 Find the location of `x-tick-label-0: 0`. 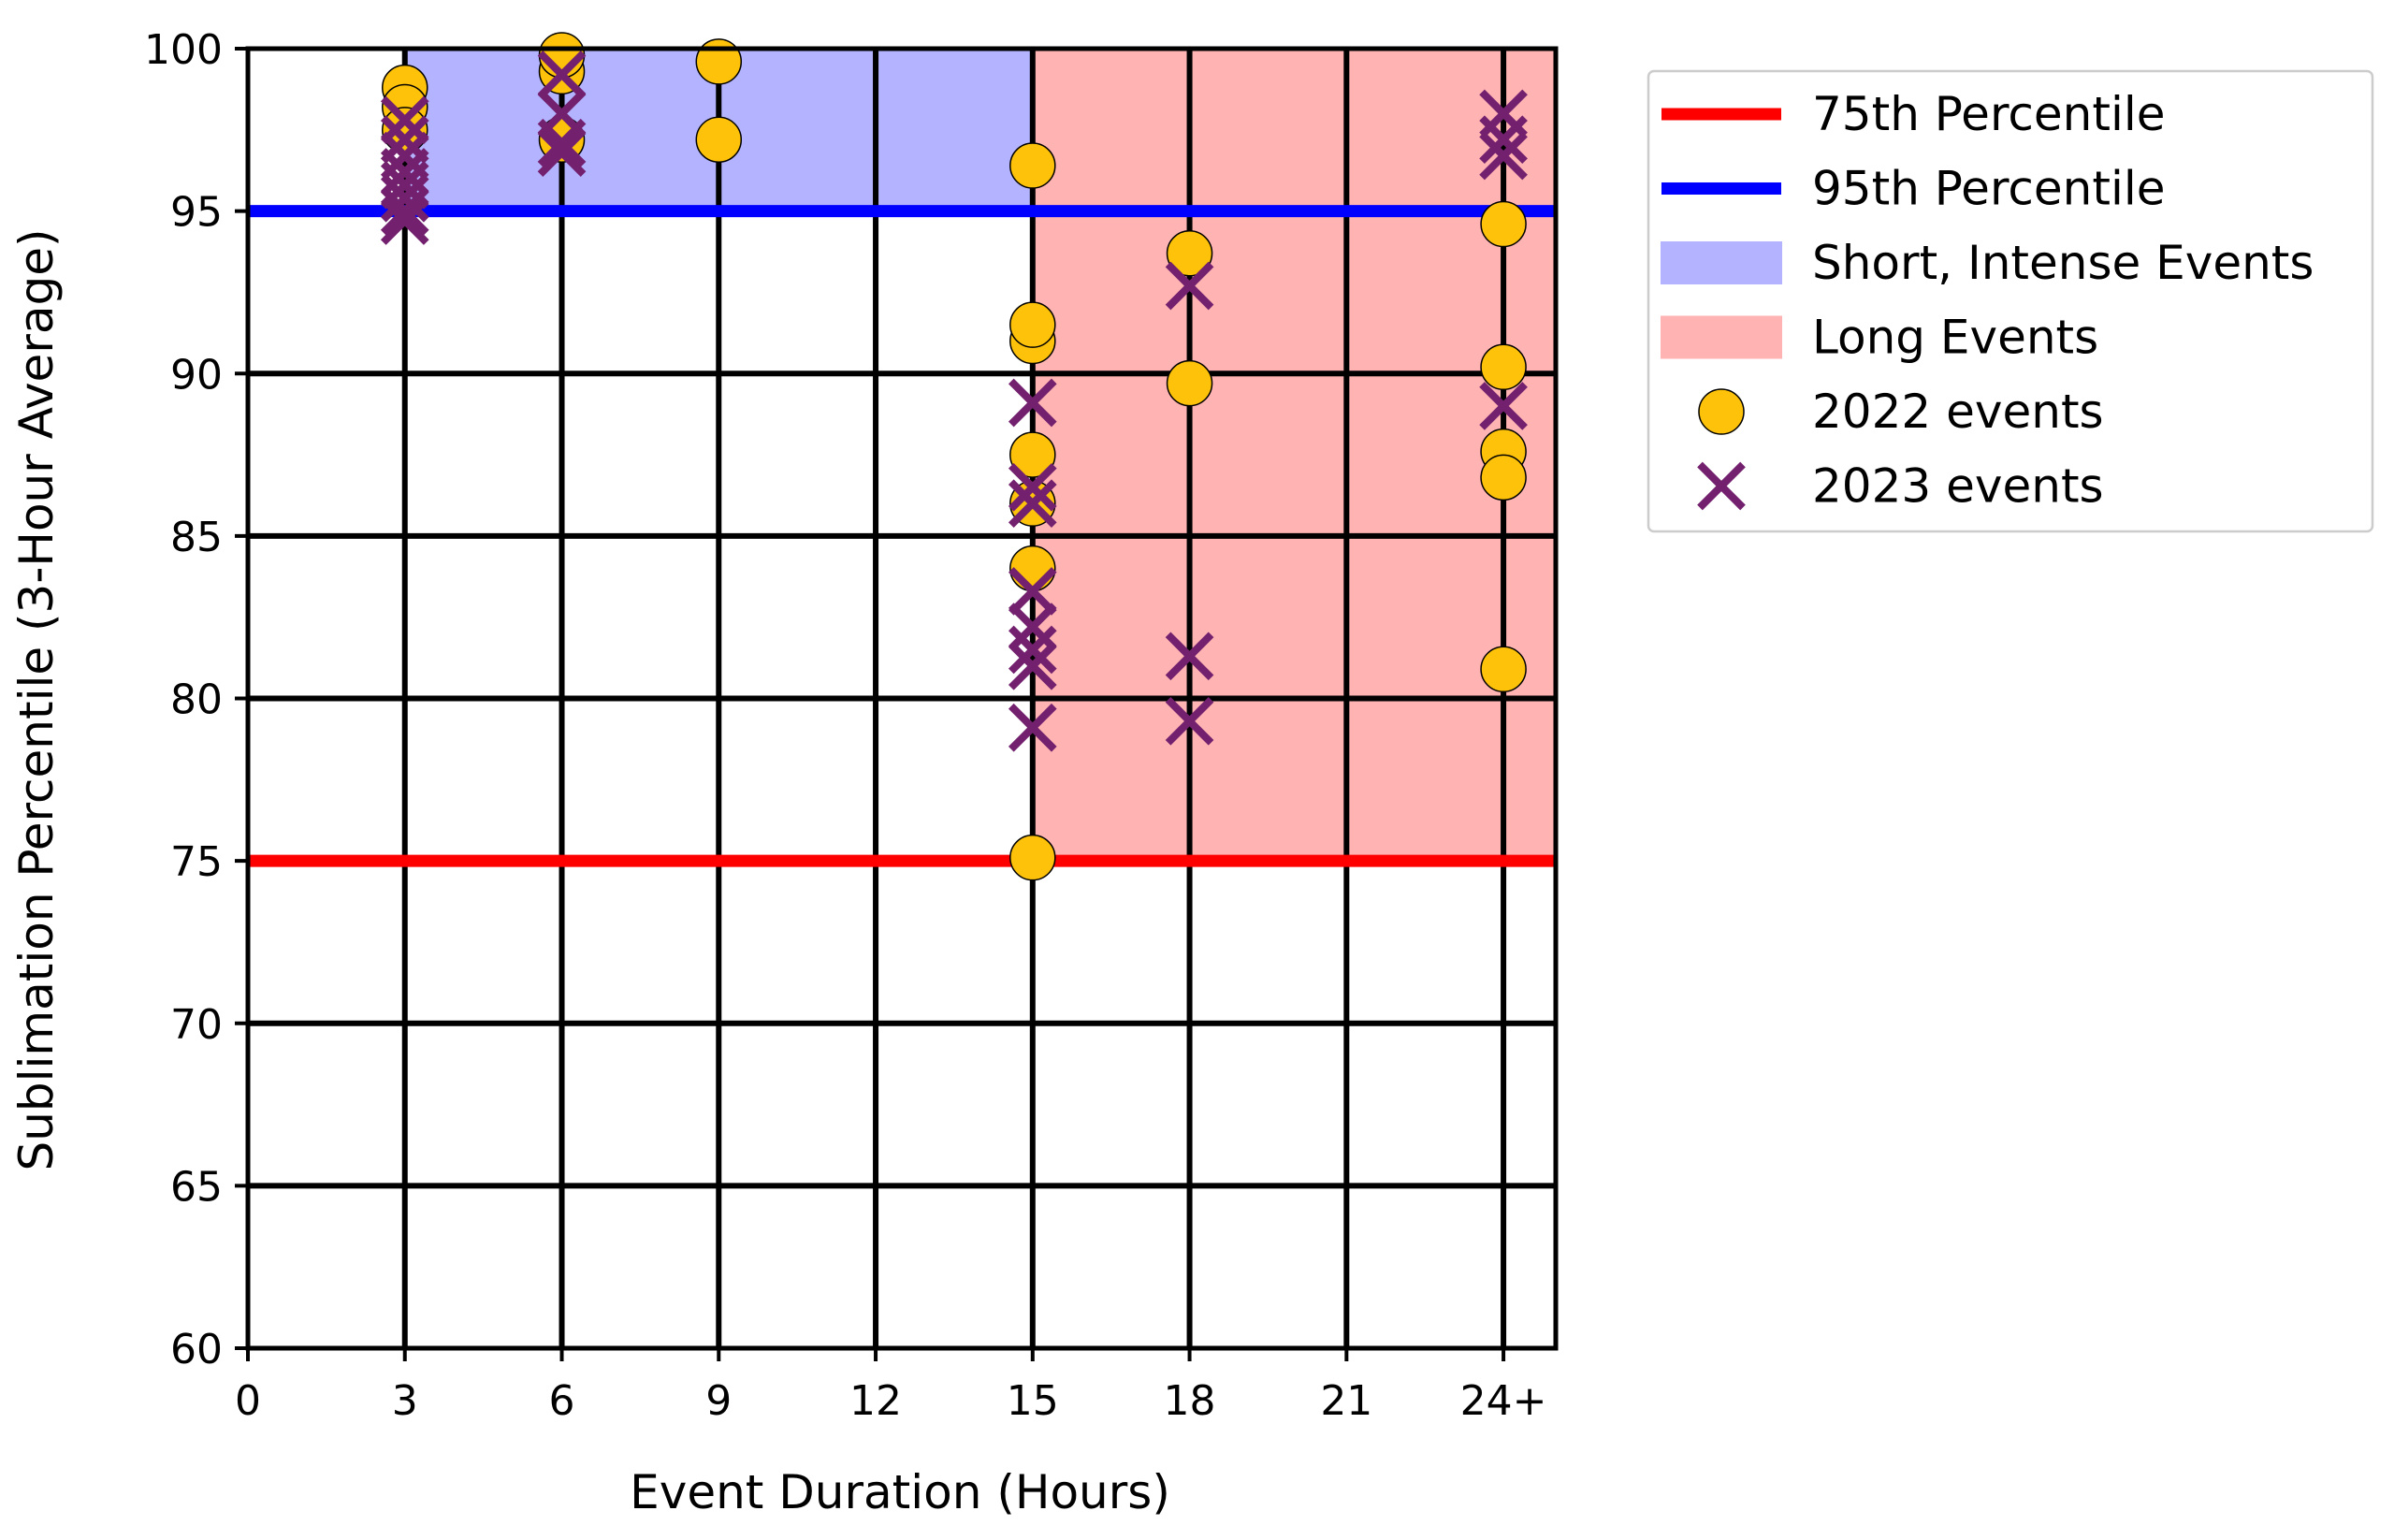

x-tick-label-0: 0 is located at coordinates (248, 1401).